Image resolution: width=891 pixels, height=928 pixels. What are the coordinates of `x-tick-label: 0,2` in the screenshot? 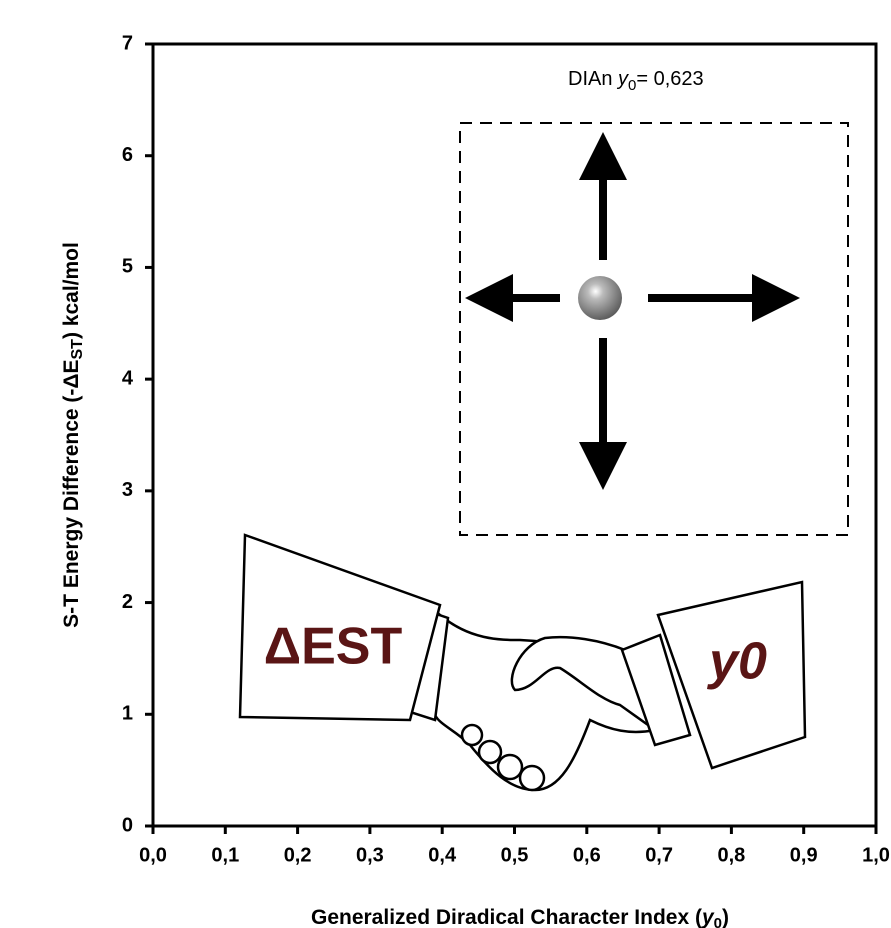 It's located at (298, 855).